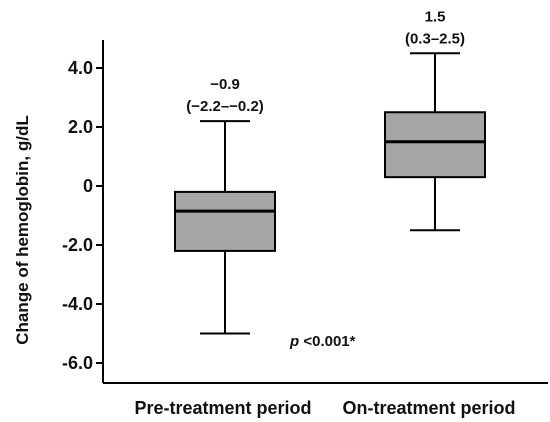 The height and width of the screenshot is (422, 550). I want to click on y-tick-label: -6.0, so click(77, 363).